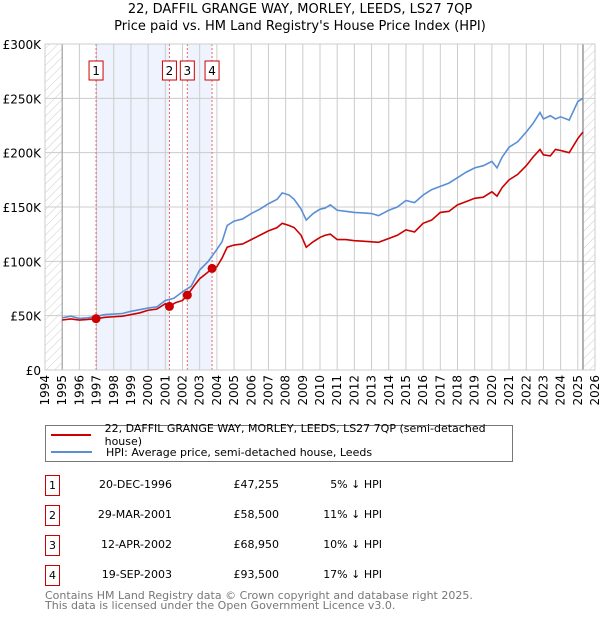 The width and height of the screenshot is (600, 620). What do you see at coordinates (26, 317) in the screenshot?
I see `y-tick-label: £50K` at bounding box center [26, 317].